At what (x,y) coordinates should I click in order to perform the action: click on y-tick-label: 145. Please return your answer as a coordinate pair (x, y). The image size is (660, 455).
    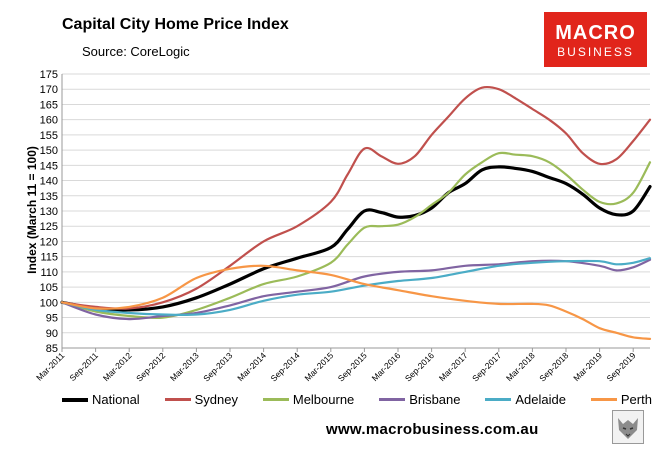
    Looking at the image, I should click on (49, 166).